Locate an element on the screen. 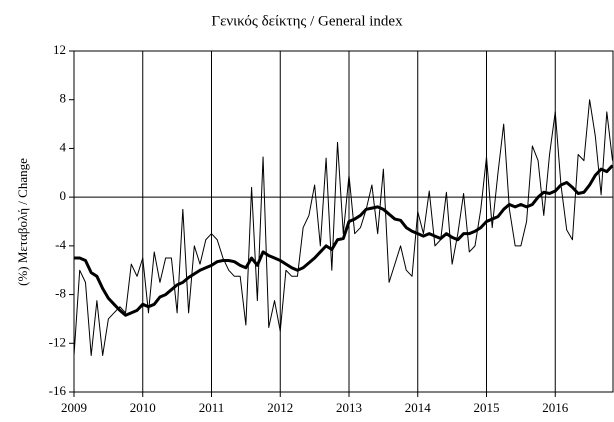  y-tick-label: 4 is located at coordinates (63, 146).